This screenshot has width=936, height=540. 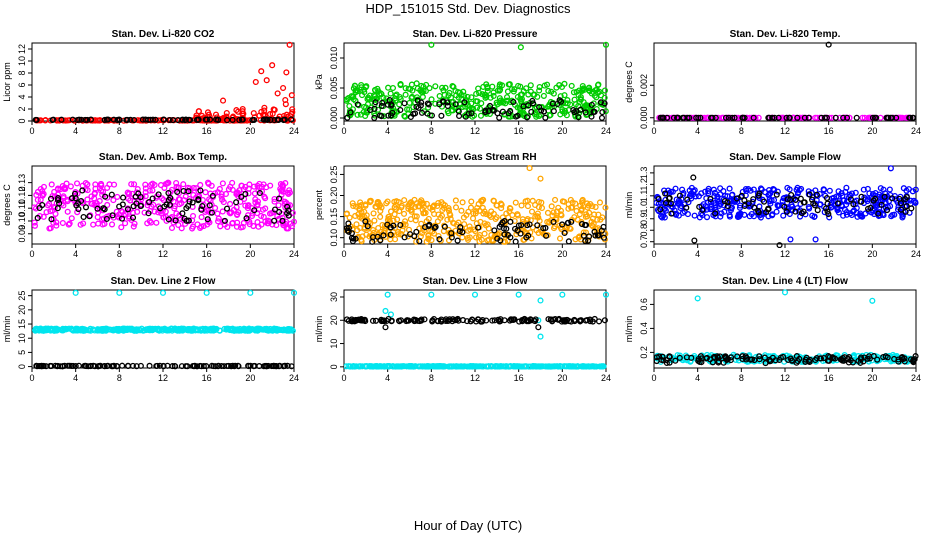 I want to click on panel-title: Stan. Dev. Li-820 Temp., so click(x=785, y=34).